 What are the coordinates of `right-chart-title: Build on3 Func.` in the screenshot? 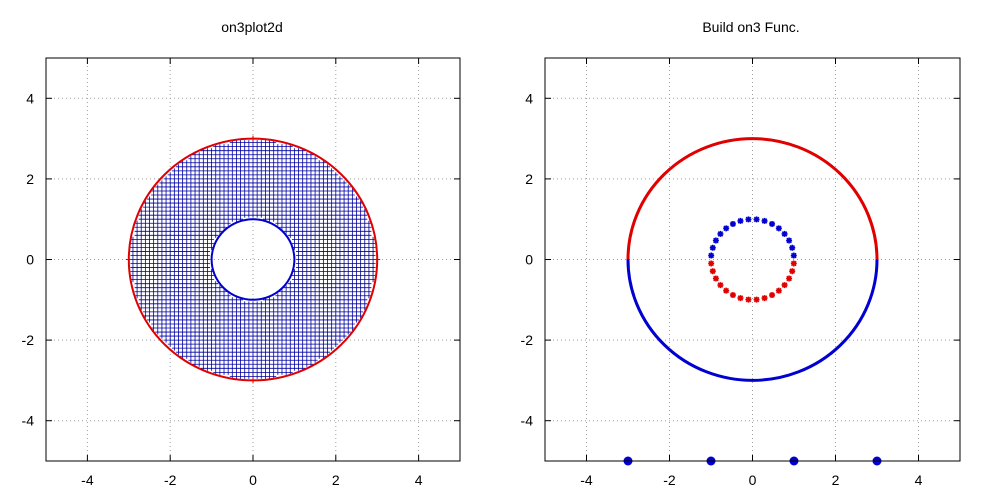 It's located at (750, 27).